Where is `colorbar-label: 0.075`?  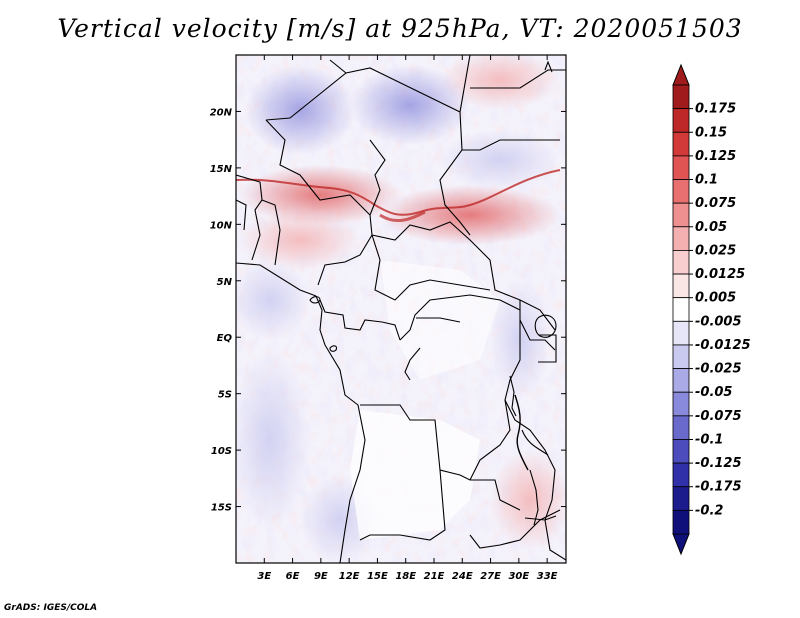
colorbar-label: 0.075 is located at coordinates (715, 203).